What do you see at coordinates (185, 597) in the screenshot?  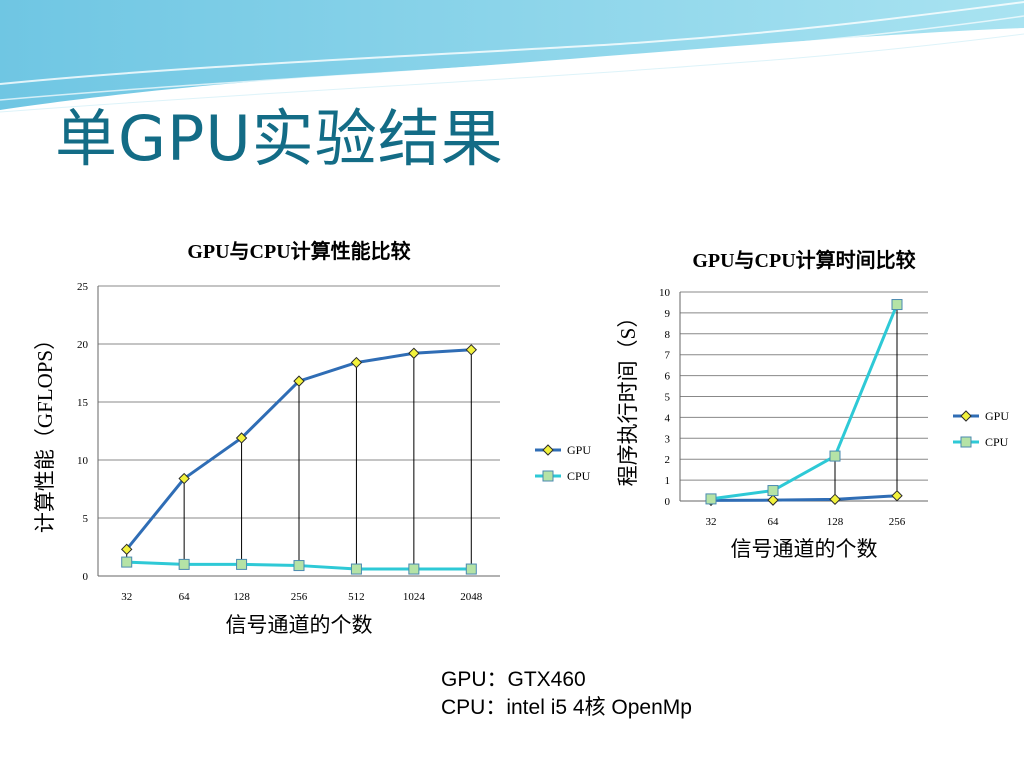 I see `perf-chart-x-tick-label: 64` at bounding box center [185, 597].